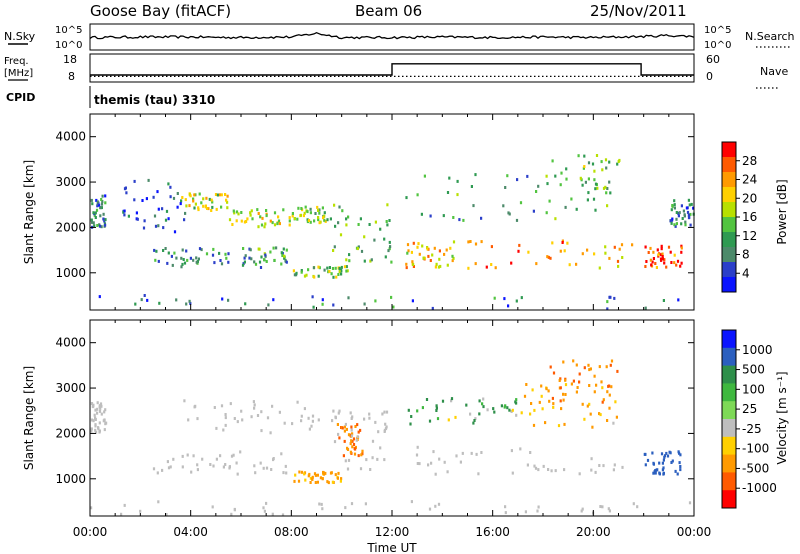 Image resolution: width=800 pixels, height=554 pixels. I want to click on colorbar-segment, so click(729, 499).